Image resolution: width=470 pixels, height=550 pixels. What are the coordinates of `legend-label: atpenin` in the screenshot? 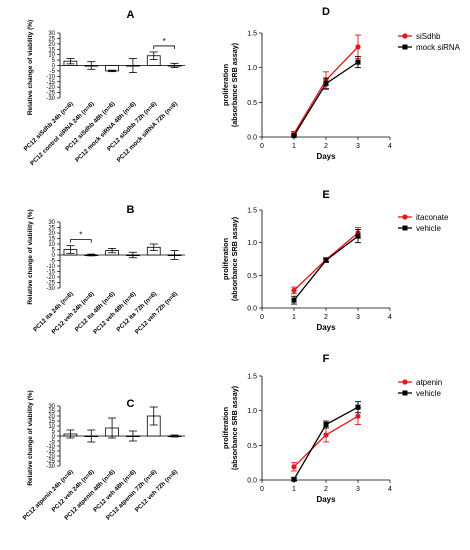 It's located at (429, 382).